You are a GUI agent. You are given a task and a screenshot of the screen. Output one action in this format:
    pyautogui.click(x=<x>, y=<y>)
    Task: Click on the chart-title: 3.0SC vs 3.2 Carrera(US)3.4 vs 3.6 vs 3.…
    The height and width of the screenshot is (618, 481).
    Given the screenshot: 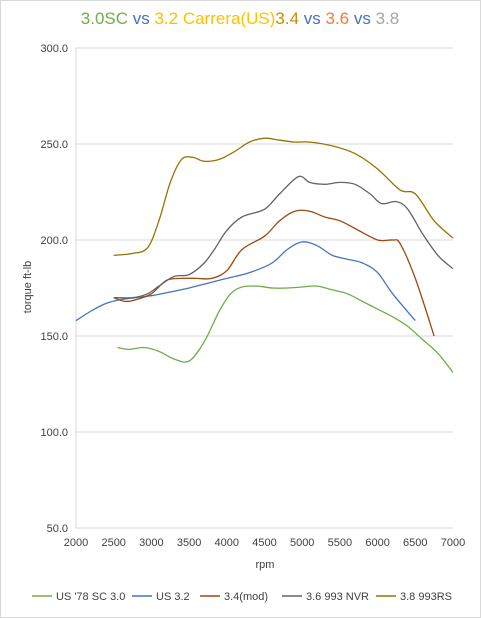 What is the action you would take?
    pyautogui.click(x=240, y=18)
    